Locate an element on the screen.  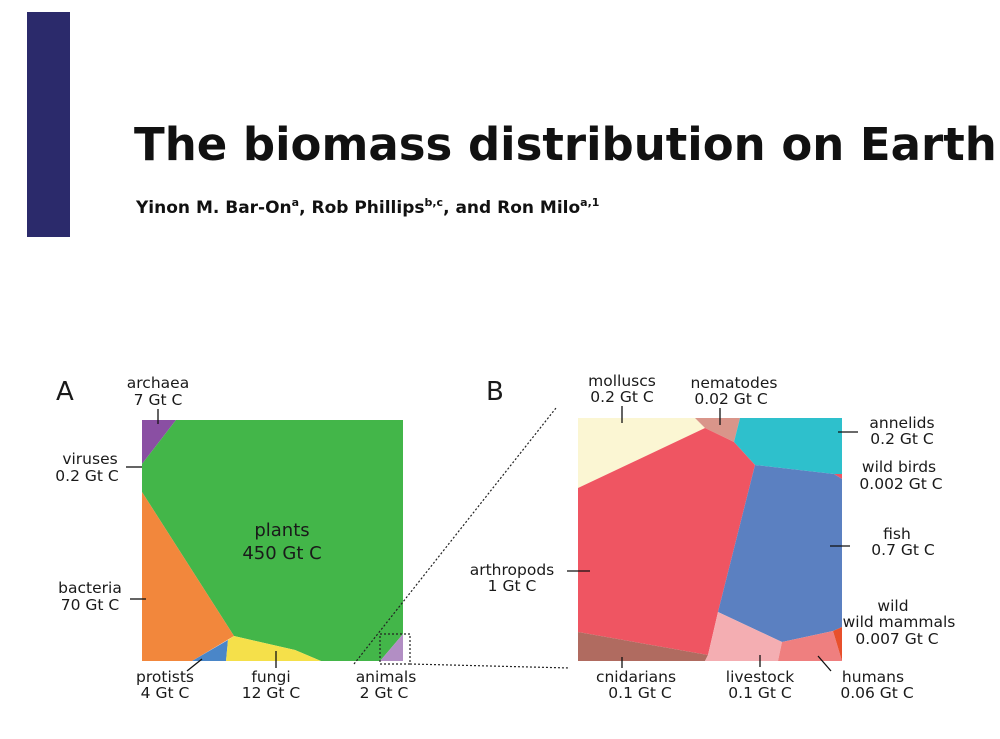
panel-b-treemap is located at coordinates (710, 539).